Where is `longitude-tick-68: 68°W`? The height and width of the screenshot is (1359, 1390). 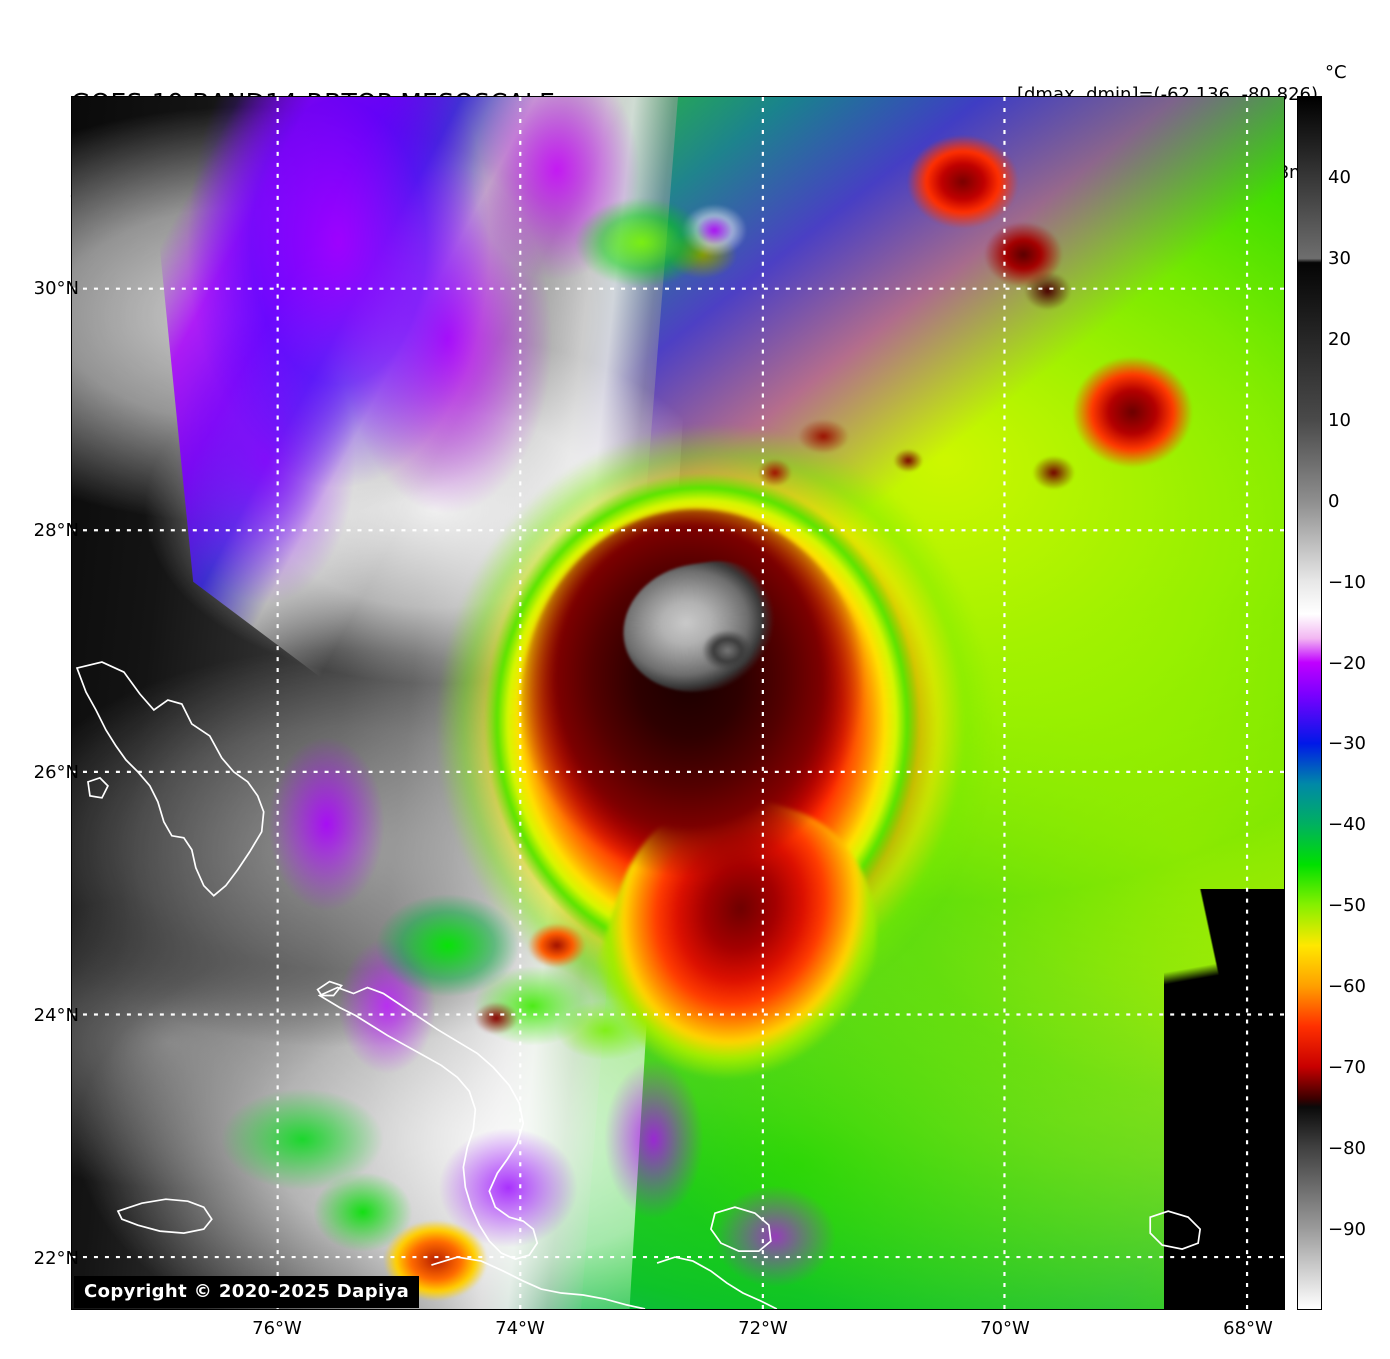 longitude-tick-68: 68°W is located at coordinates (1248, 1328).